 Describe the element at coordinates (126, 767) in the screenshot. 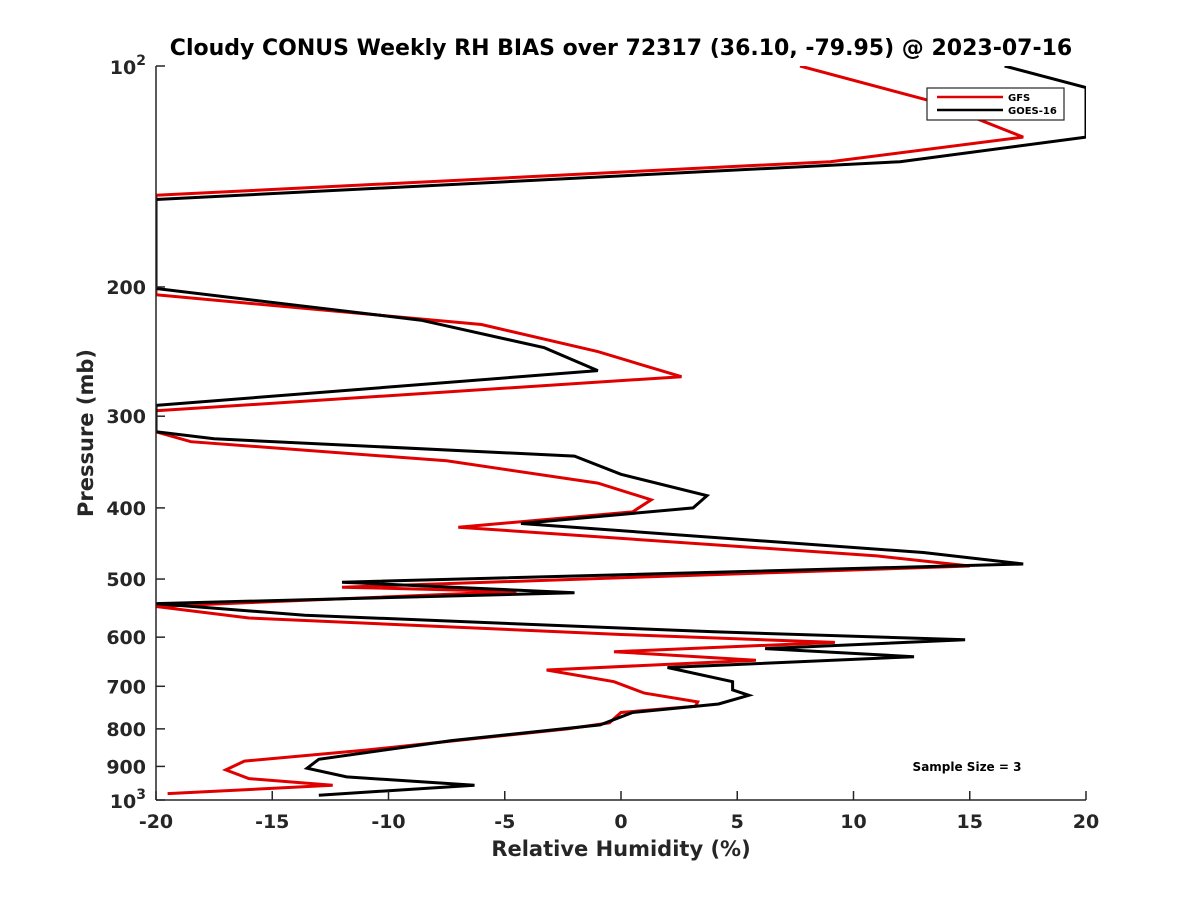

I see `y-tick-label: 900` at that location.